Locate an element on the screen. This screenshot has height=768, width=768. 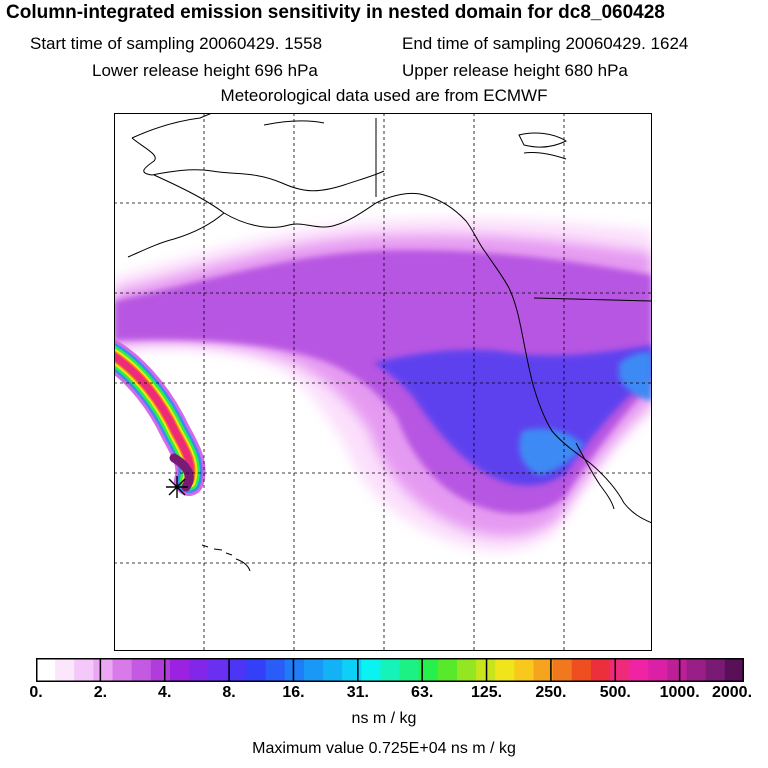
canada-border is located at coordinates (513, 210).